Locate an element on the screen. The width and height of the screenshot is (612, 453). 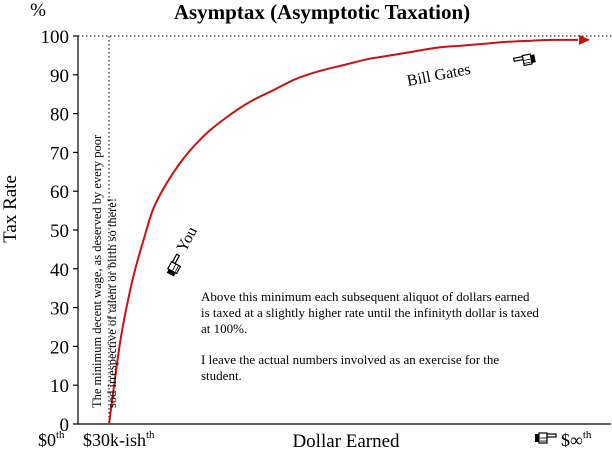
y-tick-label: 90 is located at coordinates (59, 76).